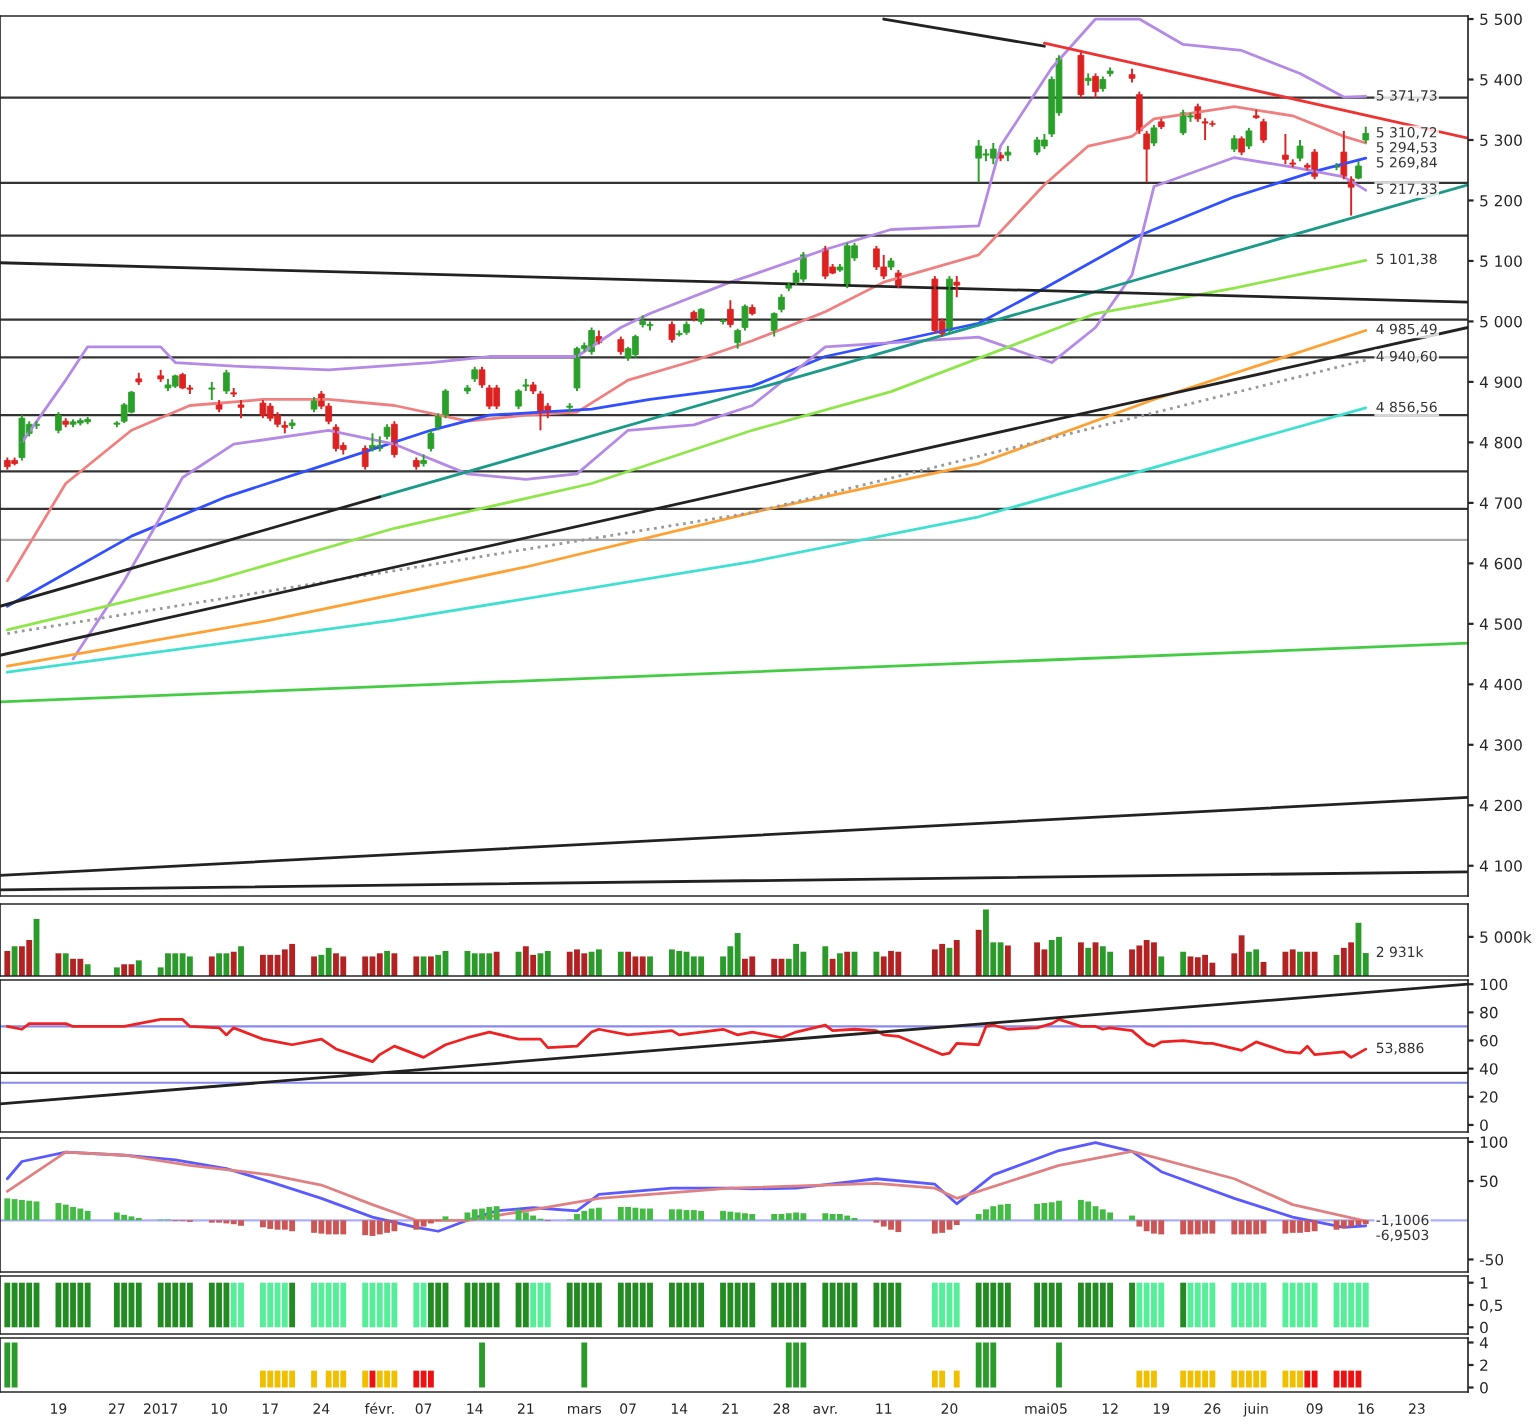  I want to click on line-series, so click(686, 1041).